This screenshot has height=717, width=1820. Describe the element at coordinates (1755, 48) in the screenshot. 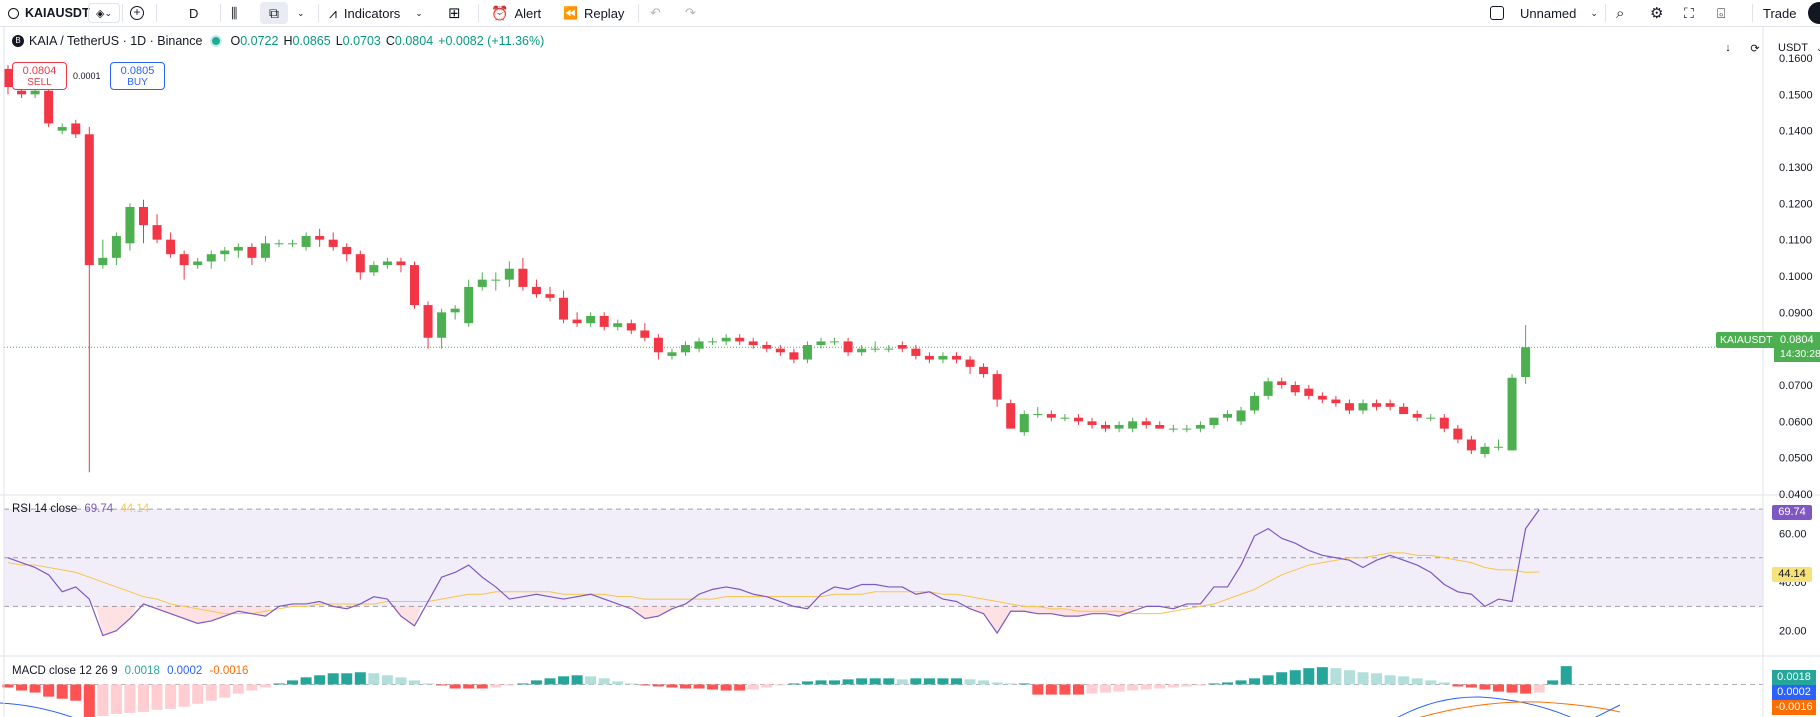

I see `reset-scale-button: ⟳` at that location.